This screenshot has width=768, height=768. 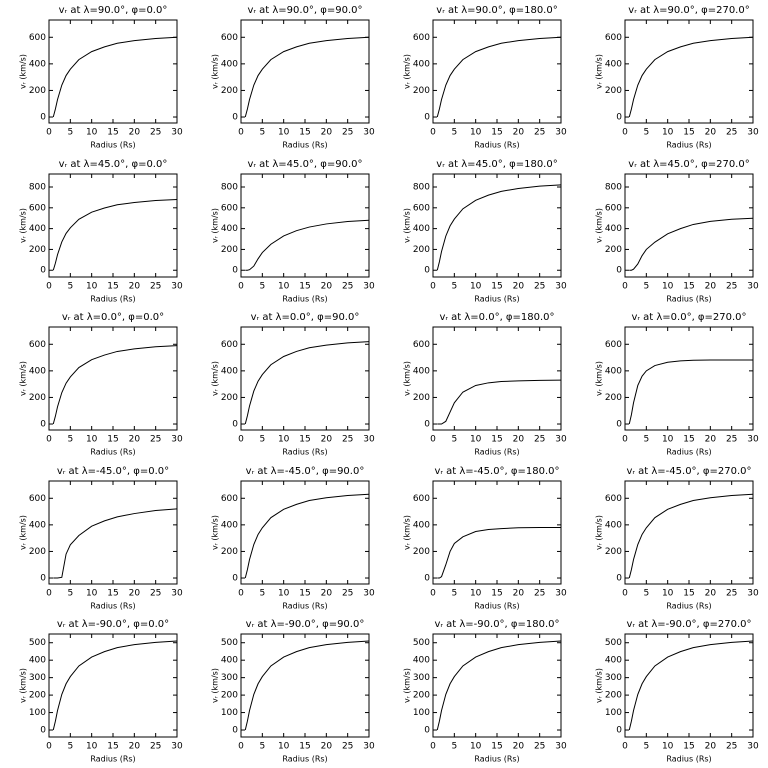 I want to click on chart-title: vᵣ at λ=-90.0°, φ=0.0°, so click(x=113, y=624).